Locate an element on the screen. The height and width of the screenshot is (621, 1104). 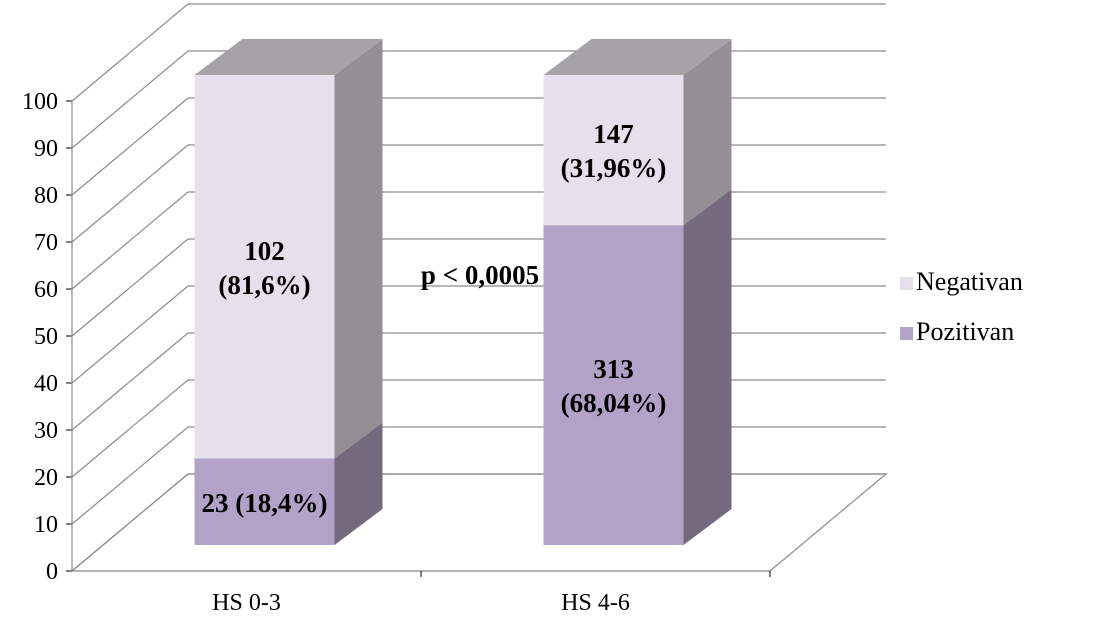
data-label-negativan-0: 102 (81,6%) is located at coordinates (264, 268).